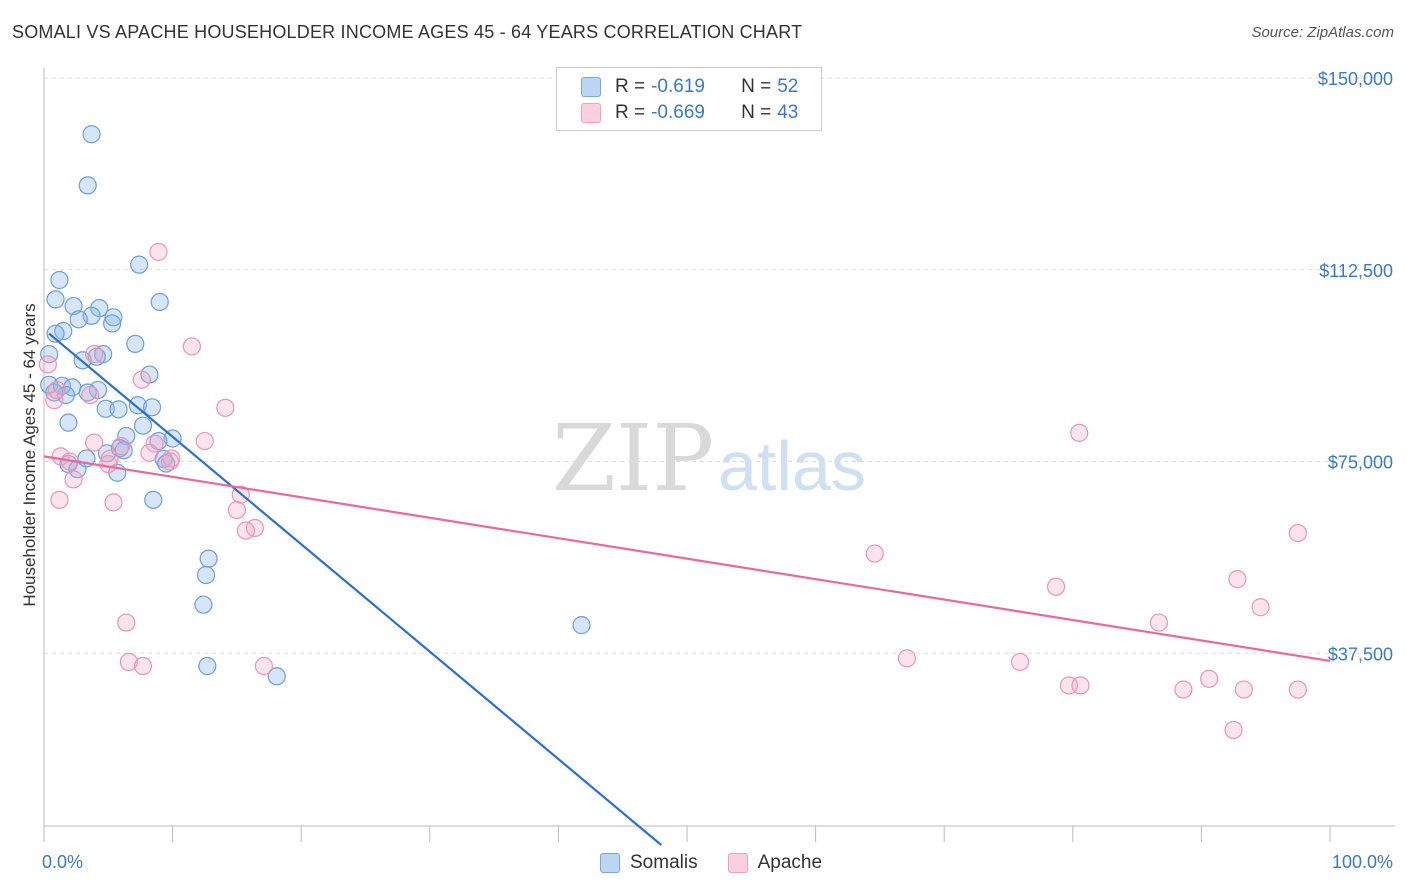  What do you see at coordinates (678, 86) in the screenshot?
I see `somali-r-value: -0.619` at bounding box center [678, 86].